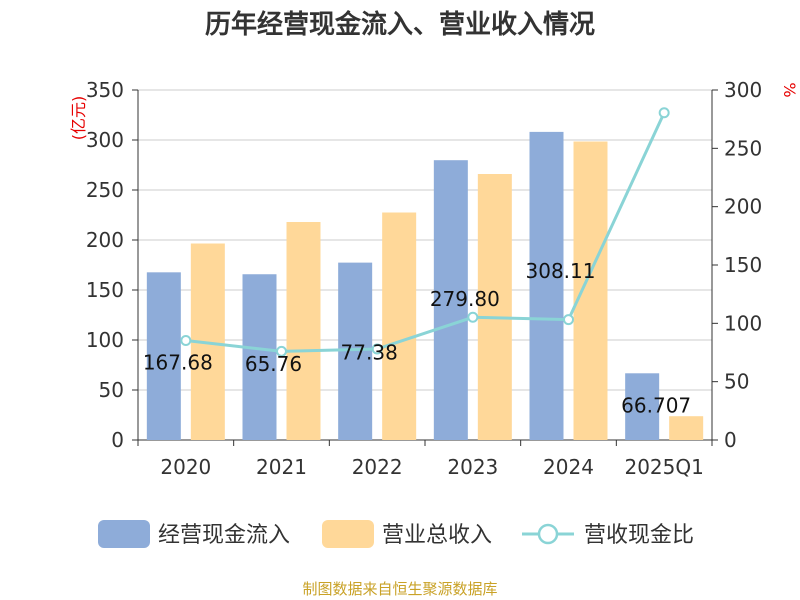 Image resolution: width=800 pixels, height=600 pixels. Describe the element at coordinates (561, 271) in the screenshot. I see `data-label: 308.11` at that location.